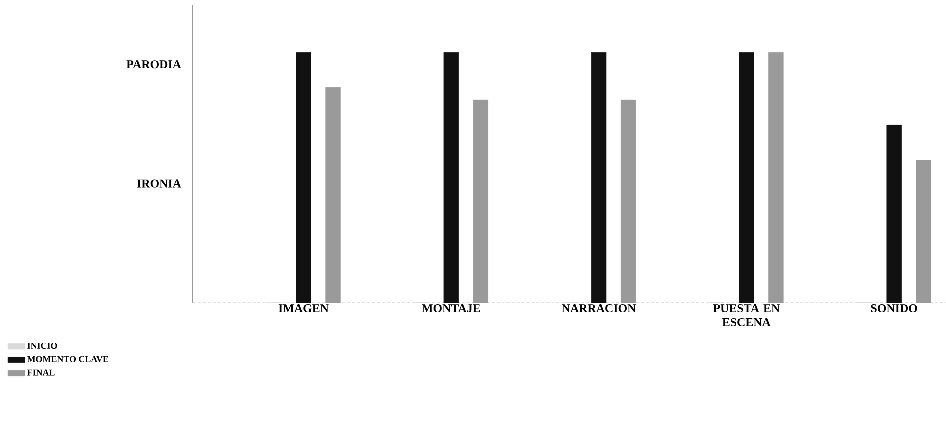 Image resolution: width=946 pixels, height=422 pixels. Describe the element at coordinates (303, 308) in the screenshot. I see `x-tick-label: IMAGEN` at that location.